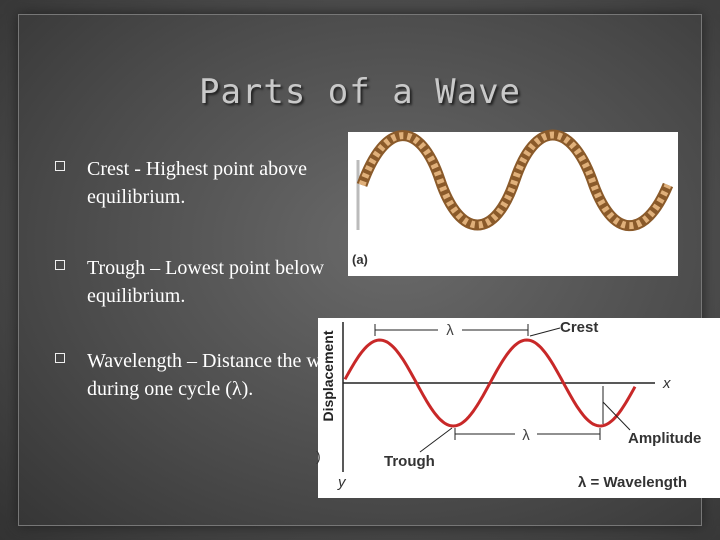  Describe the element at coordinates (490, 383) in the screenshot. I see `wave` at that location.